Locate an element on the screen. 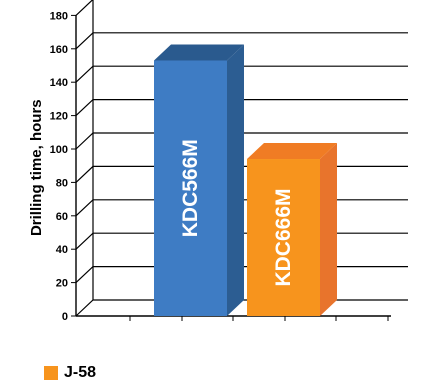  legend: J-58 is located at coordinates (70, 373).